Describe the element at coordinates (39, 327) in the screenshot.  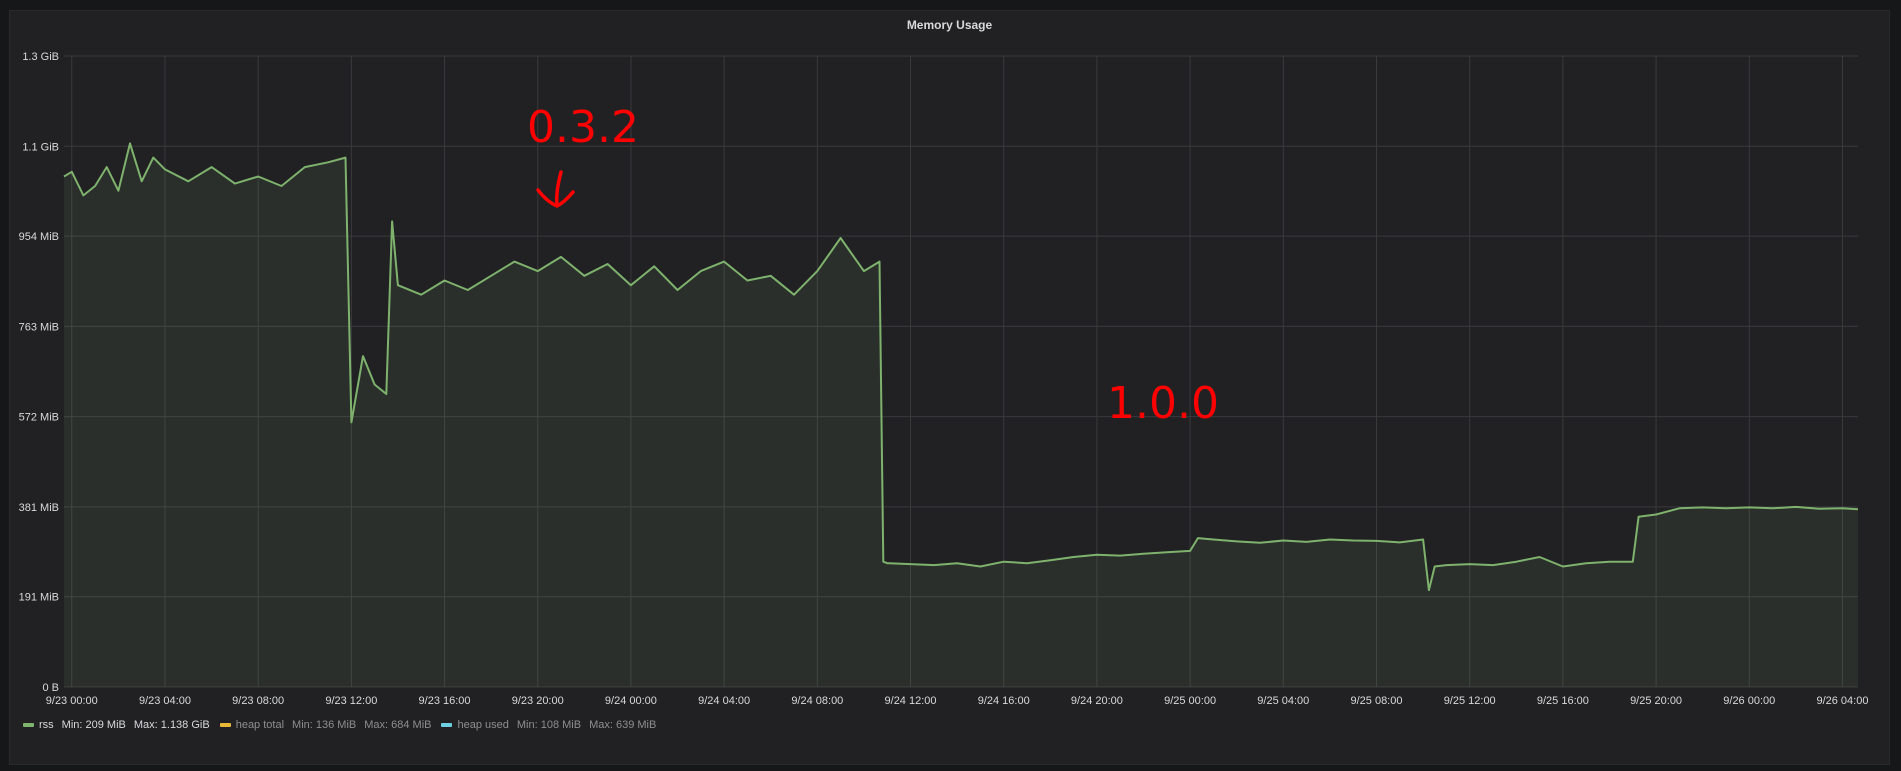
I see `y-tick-label: 763 MiB` at that location.